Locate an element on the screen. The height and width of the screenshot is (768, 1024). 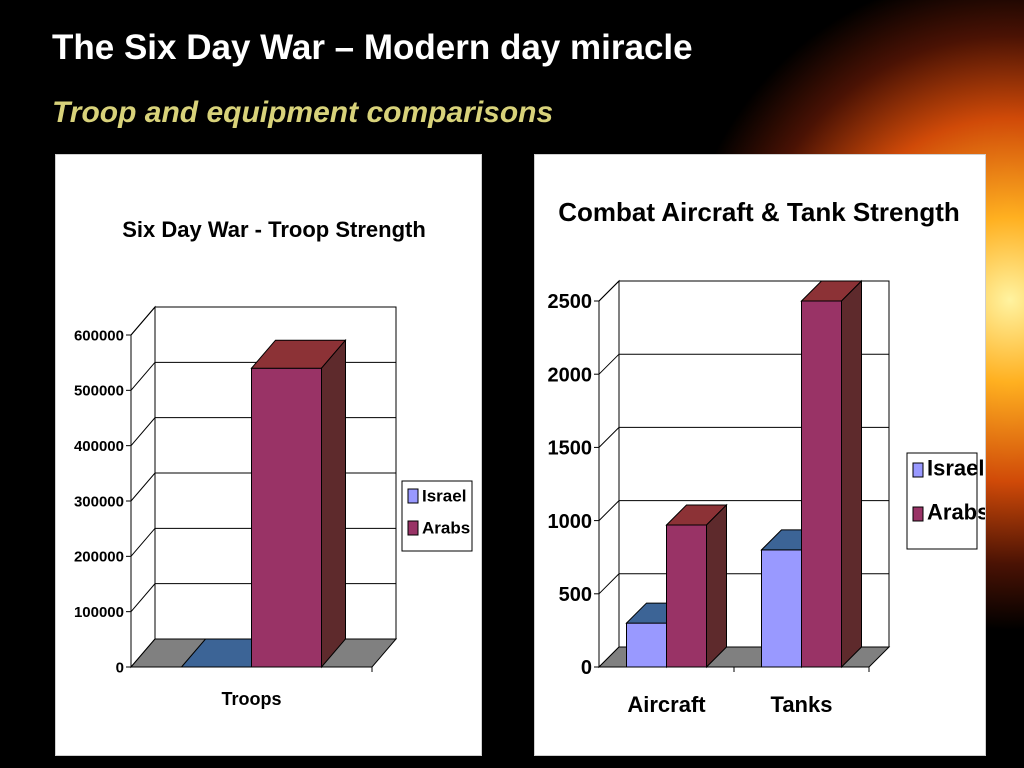
bar-front-israel-aircraft is located at coordinates (646, 645).